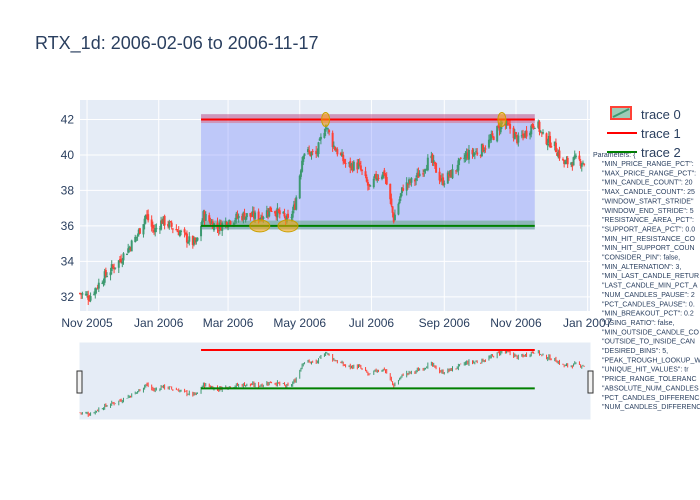 The width and height of the screenshot is (700, 500). What do you see at coordinates (661, 133) in the screenshot?
I see `legend-label: trace 1` at bounding box center [661, 133].